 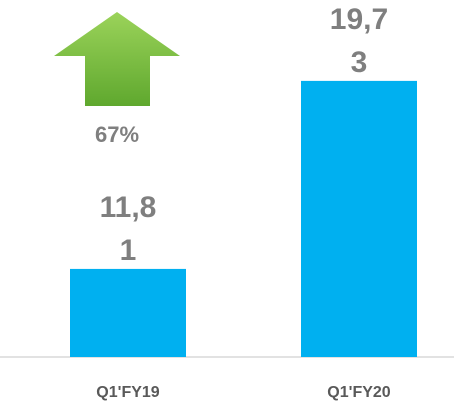 I want to click on arrow-icon, so click(x=117, y=59).